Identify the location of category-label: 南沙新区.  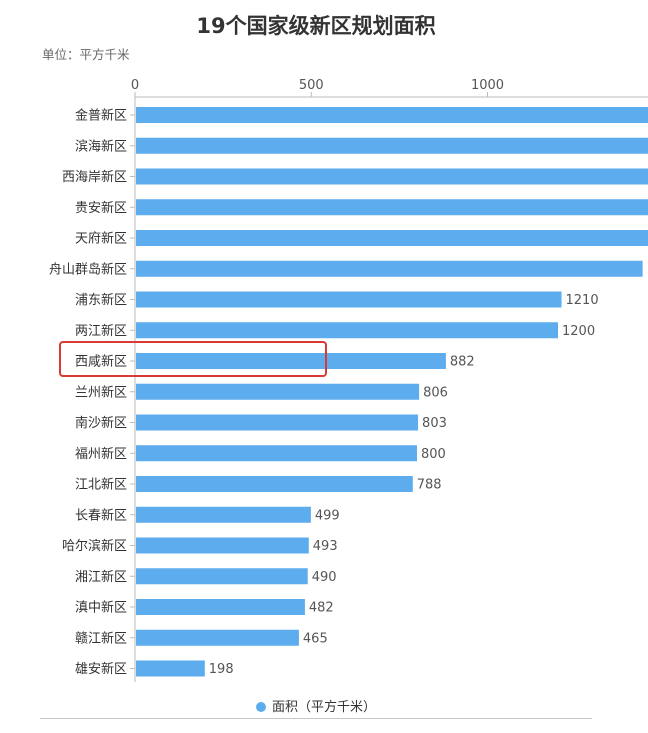
(101, 423).